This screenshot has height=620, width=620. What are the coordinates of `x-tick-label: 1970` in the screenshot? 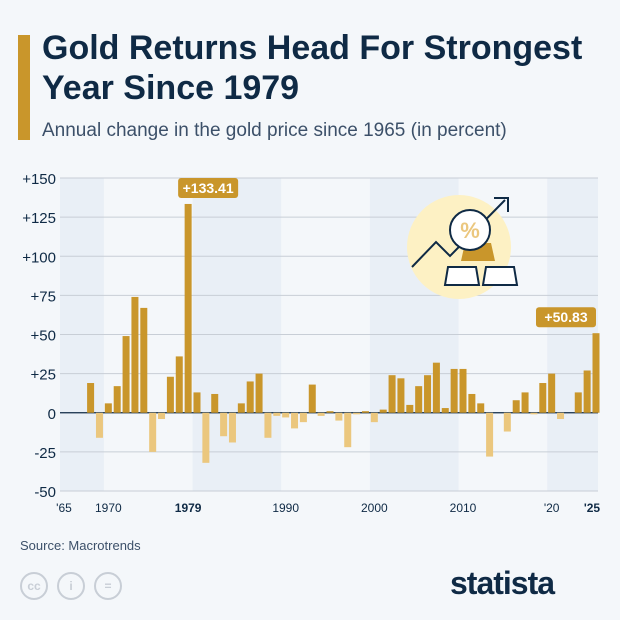 It's located at (108, 508).